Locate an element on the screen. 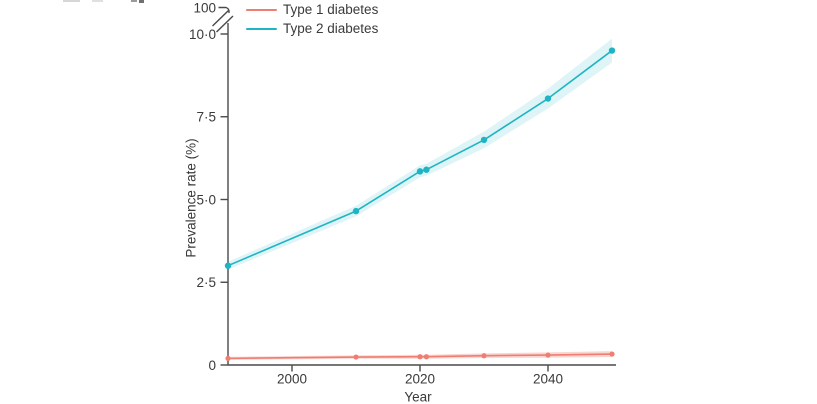  x-axis-title: Year is located at coordinates (418, 396).